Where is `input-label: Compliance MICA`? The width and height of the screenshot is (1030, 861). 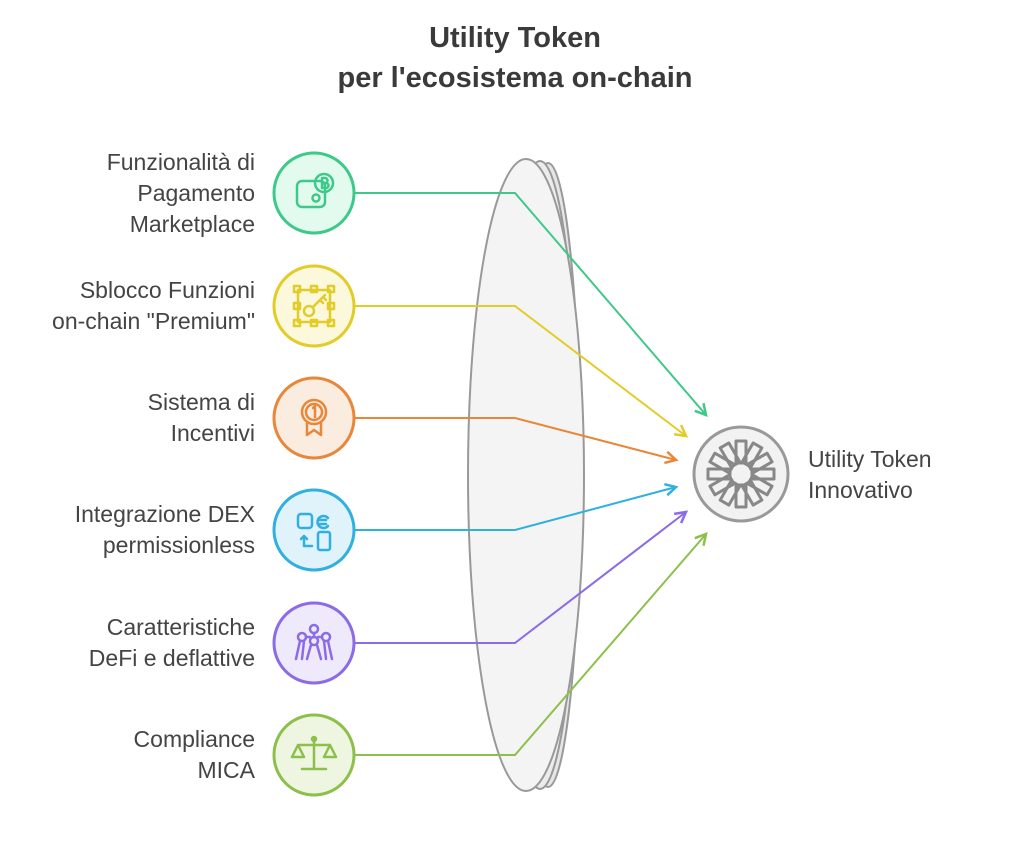
input-label: Compliance MICA is located at coordinates (194, 755).